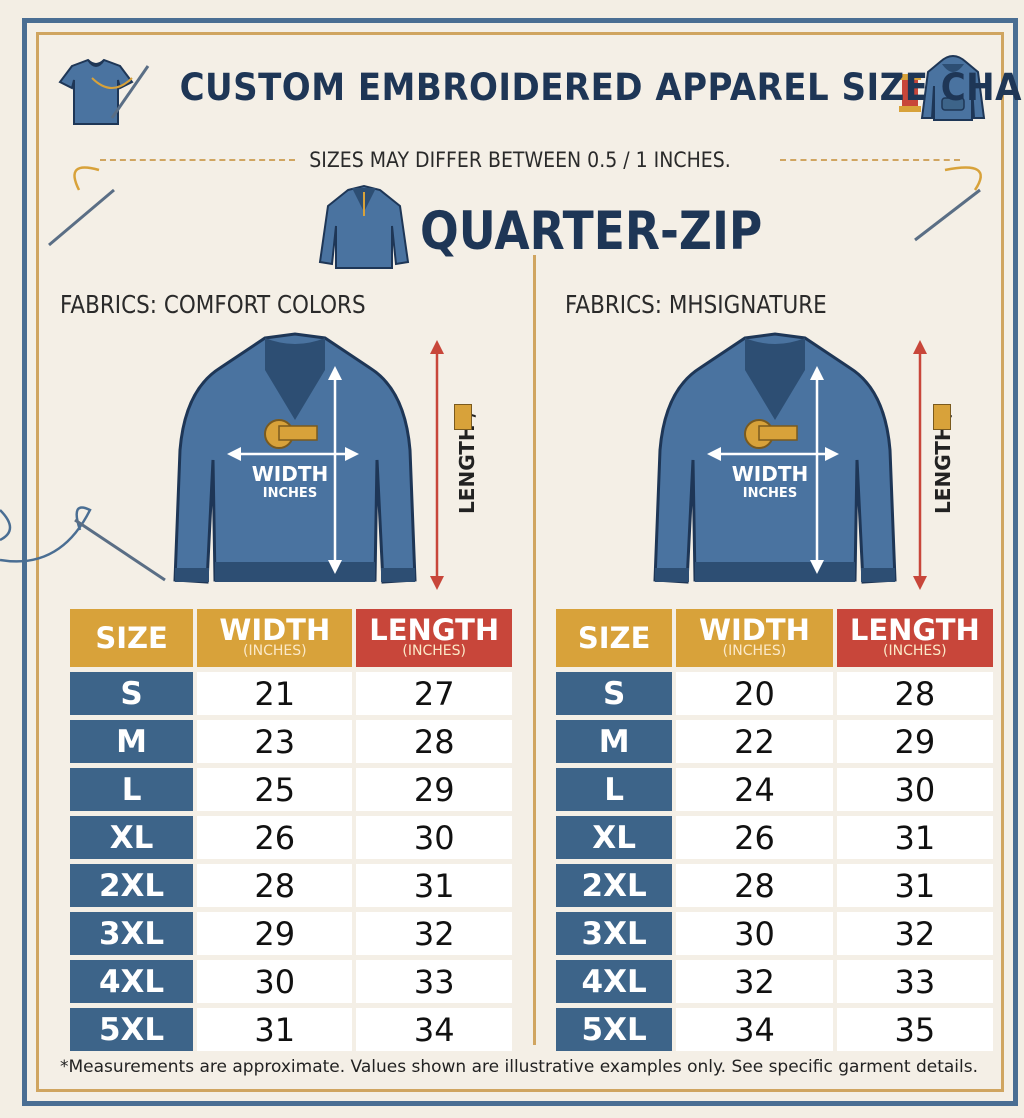 Image resolution: width=1024 pixels, height=1118 pixels. I want to click on chart-title: CUSTOM EMBROIDERED APPAREL SIZE CHART, so click(601, 87).